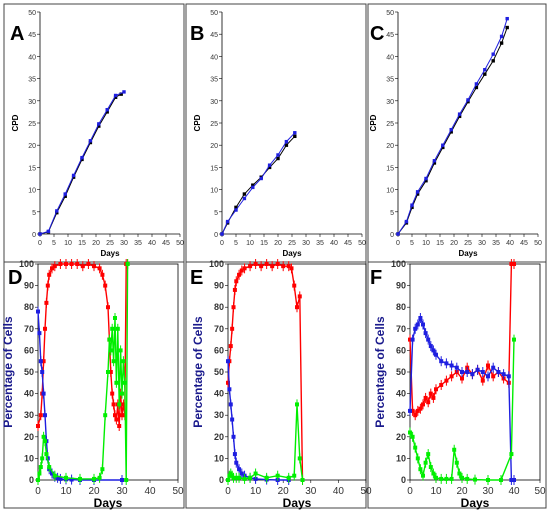 This screenshot has width=550, height=512. I want to click on x-tick-label: 0, so click(222, 243).